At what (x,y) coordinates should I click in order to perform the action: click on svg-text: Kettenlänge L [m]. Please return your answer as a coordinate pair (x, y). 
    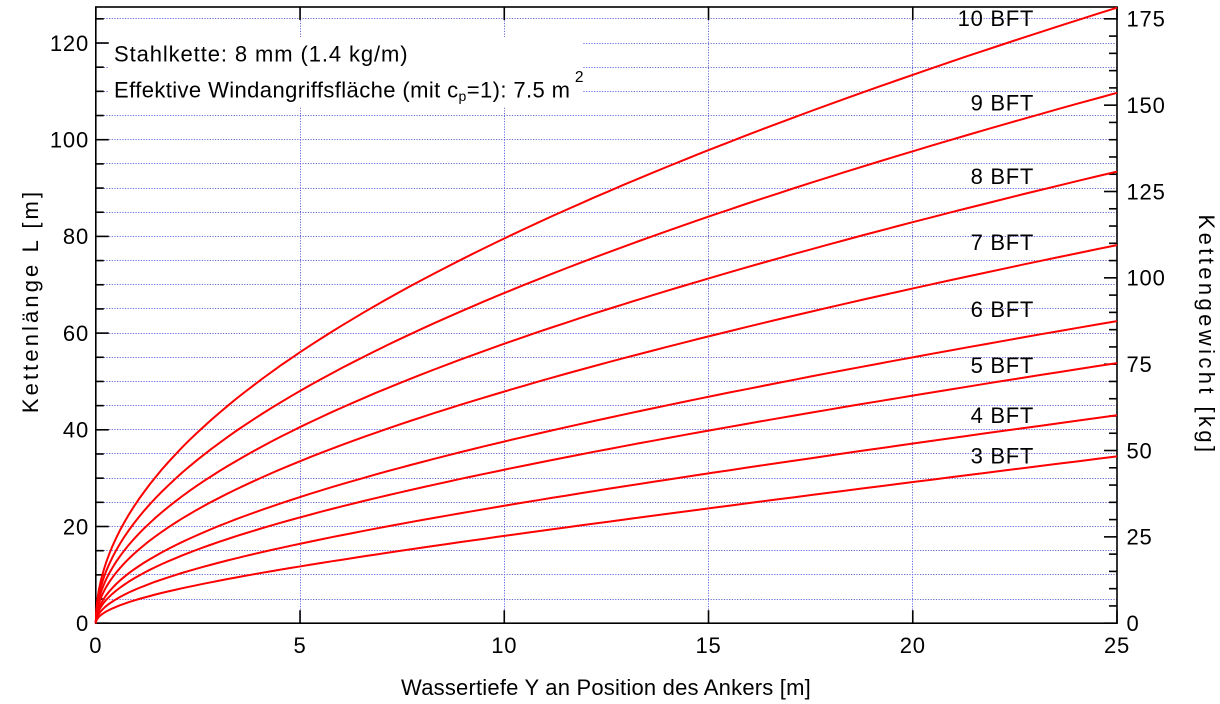
    Looking at the image, I should click on (30, 301).